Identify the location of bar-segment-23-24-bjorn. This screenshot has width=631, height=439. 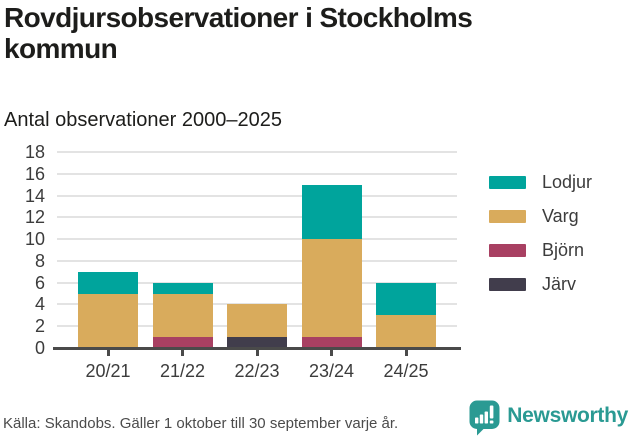
(331, 342).